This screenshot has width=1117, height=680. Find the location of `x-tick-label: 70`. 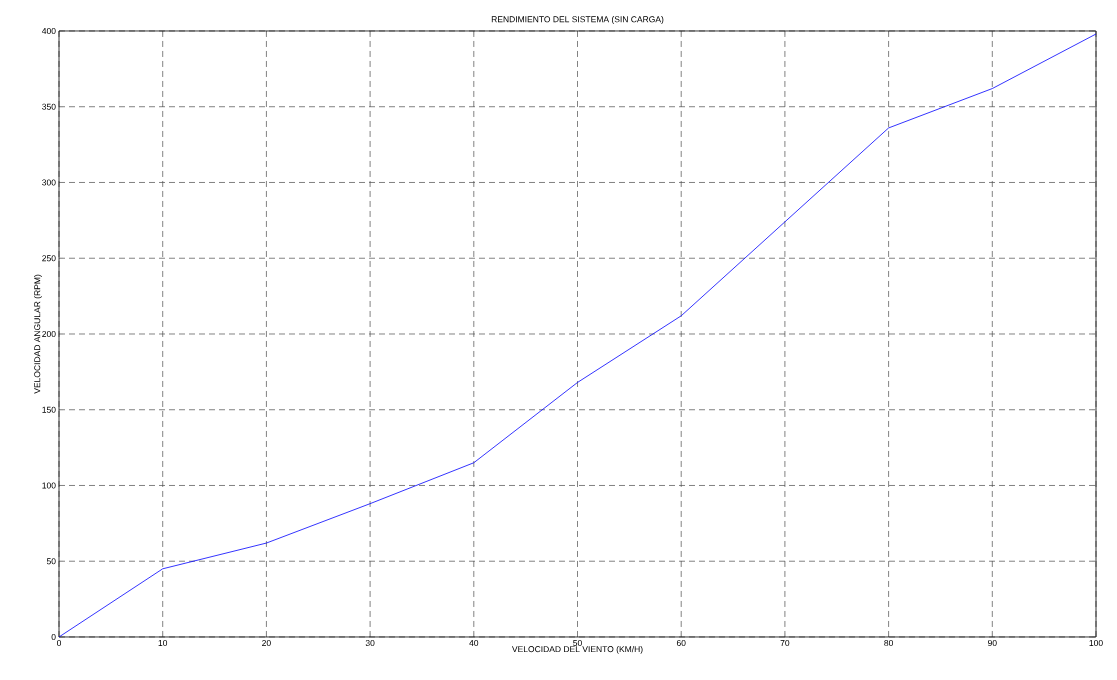

x-tick-label: 70 is located at coordinates (785, 643).